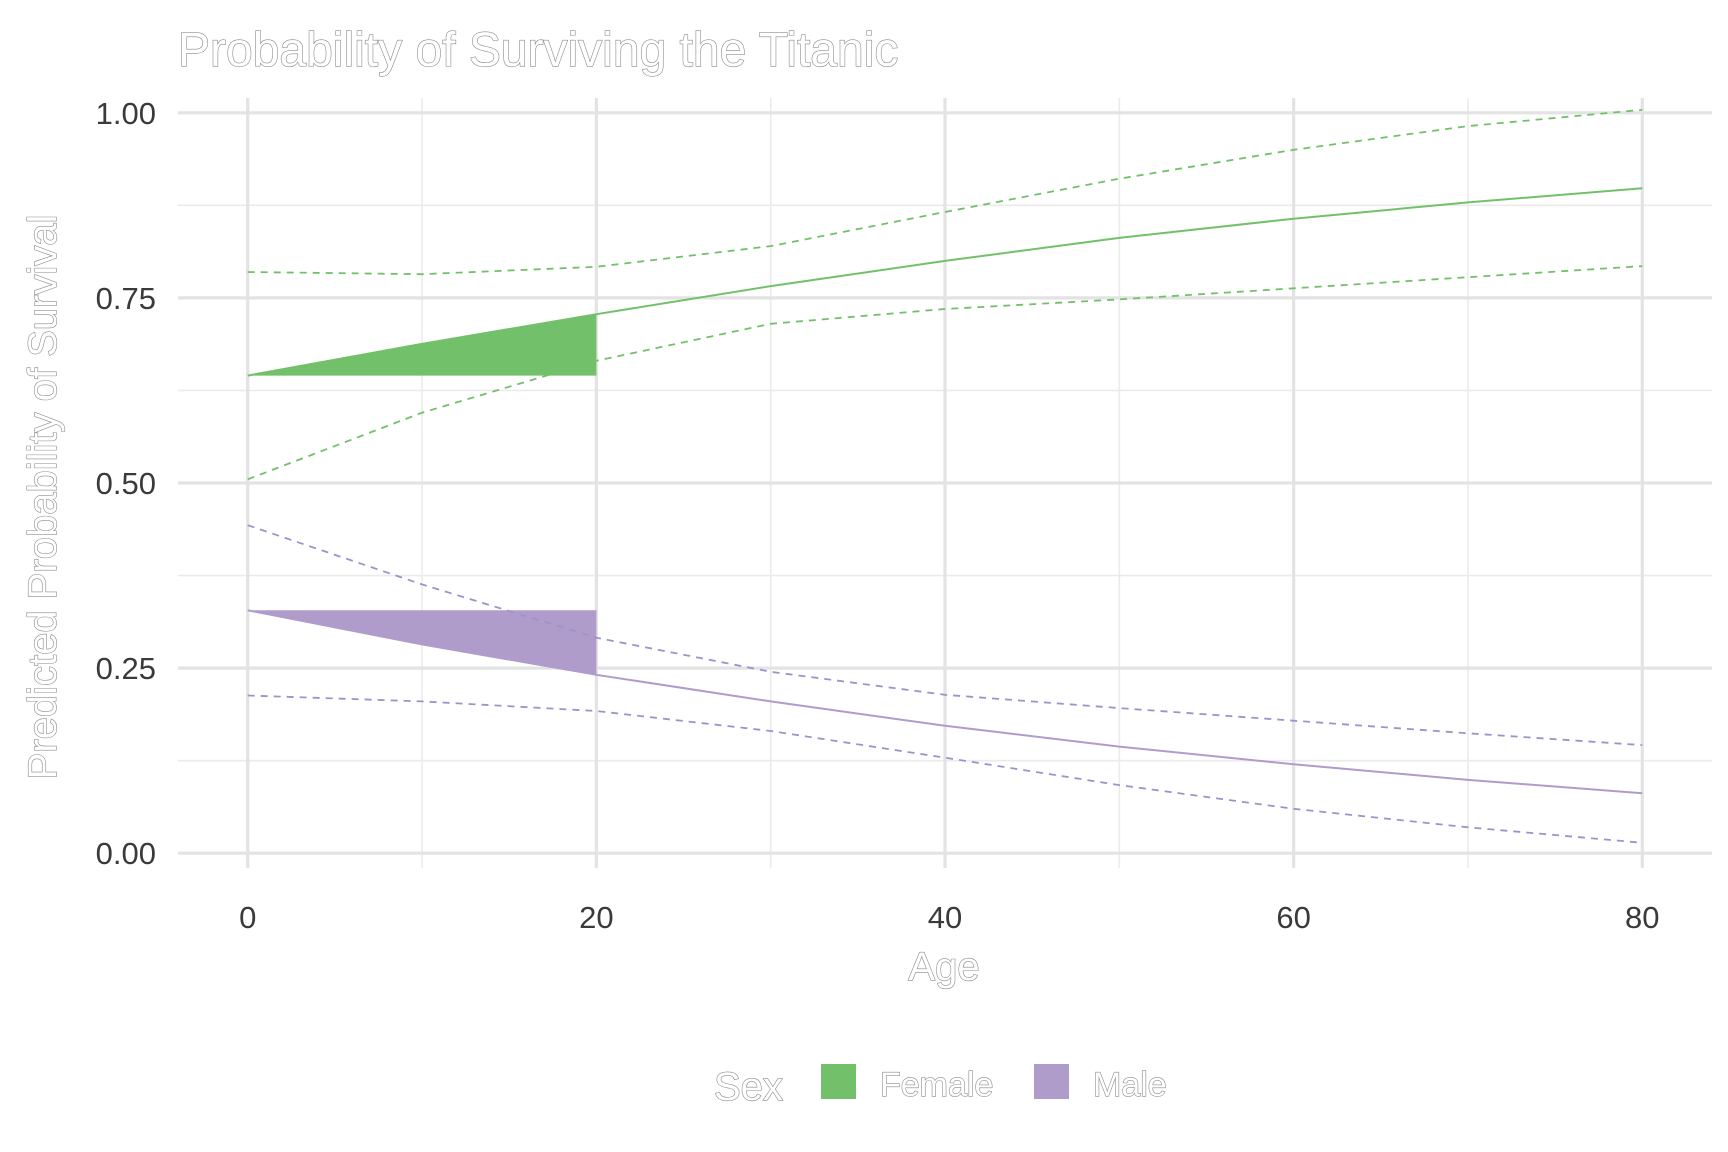  What do you see at coordinates (596, 917) in the screenshot?
I see `x-tick-label: 20` at bounding box center [596, 917].